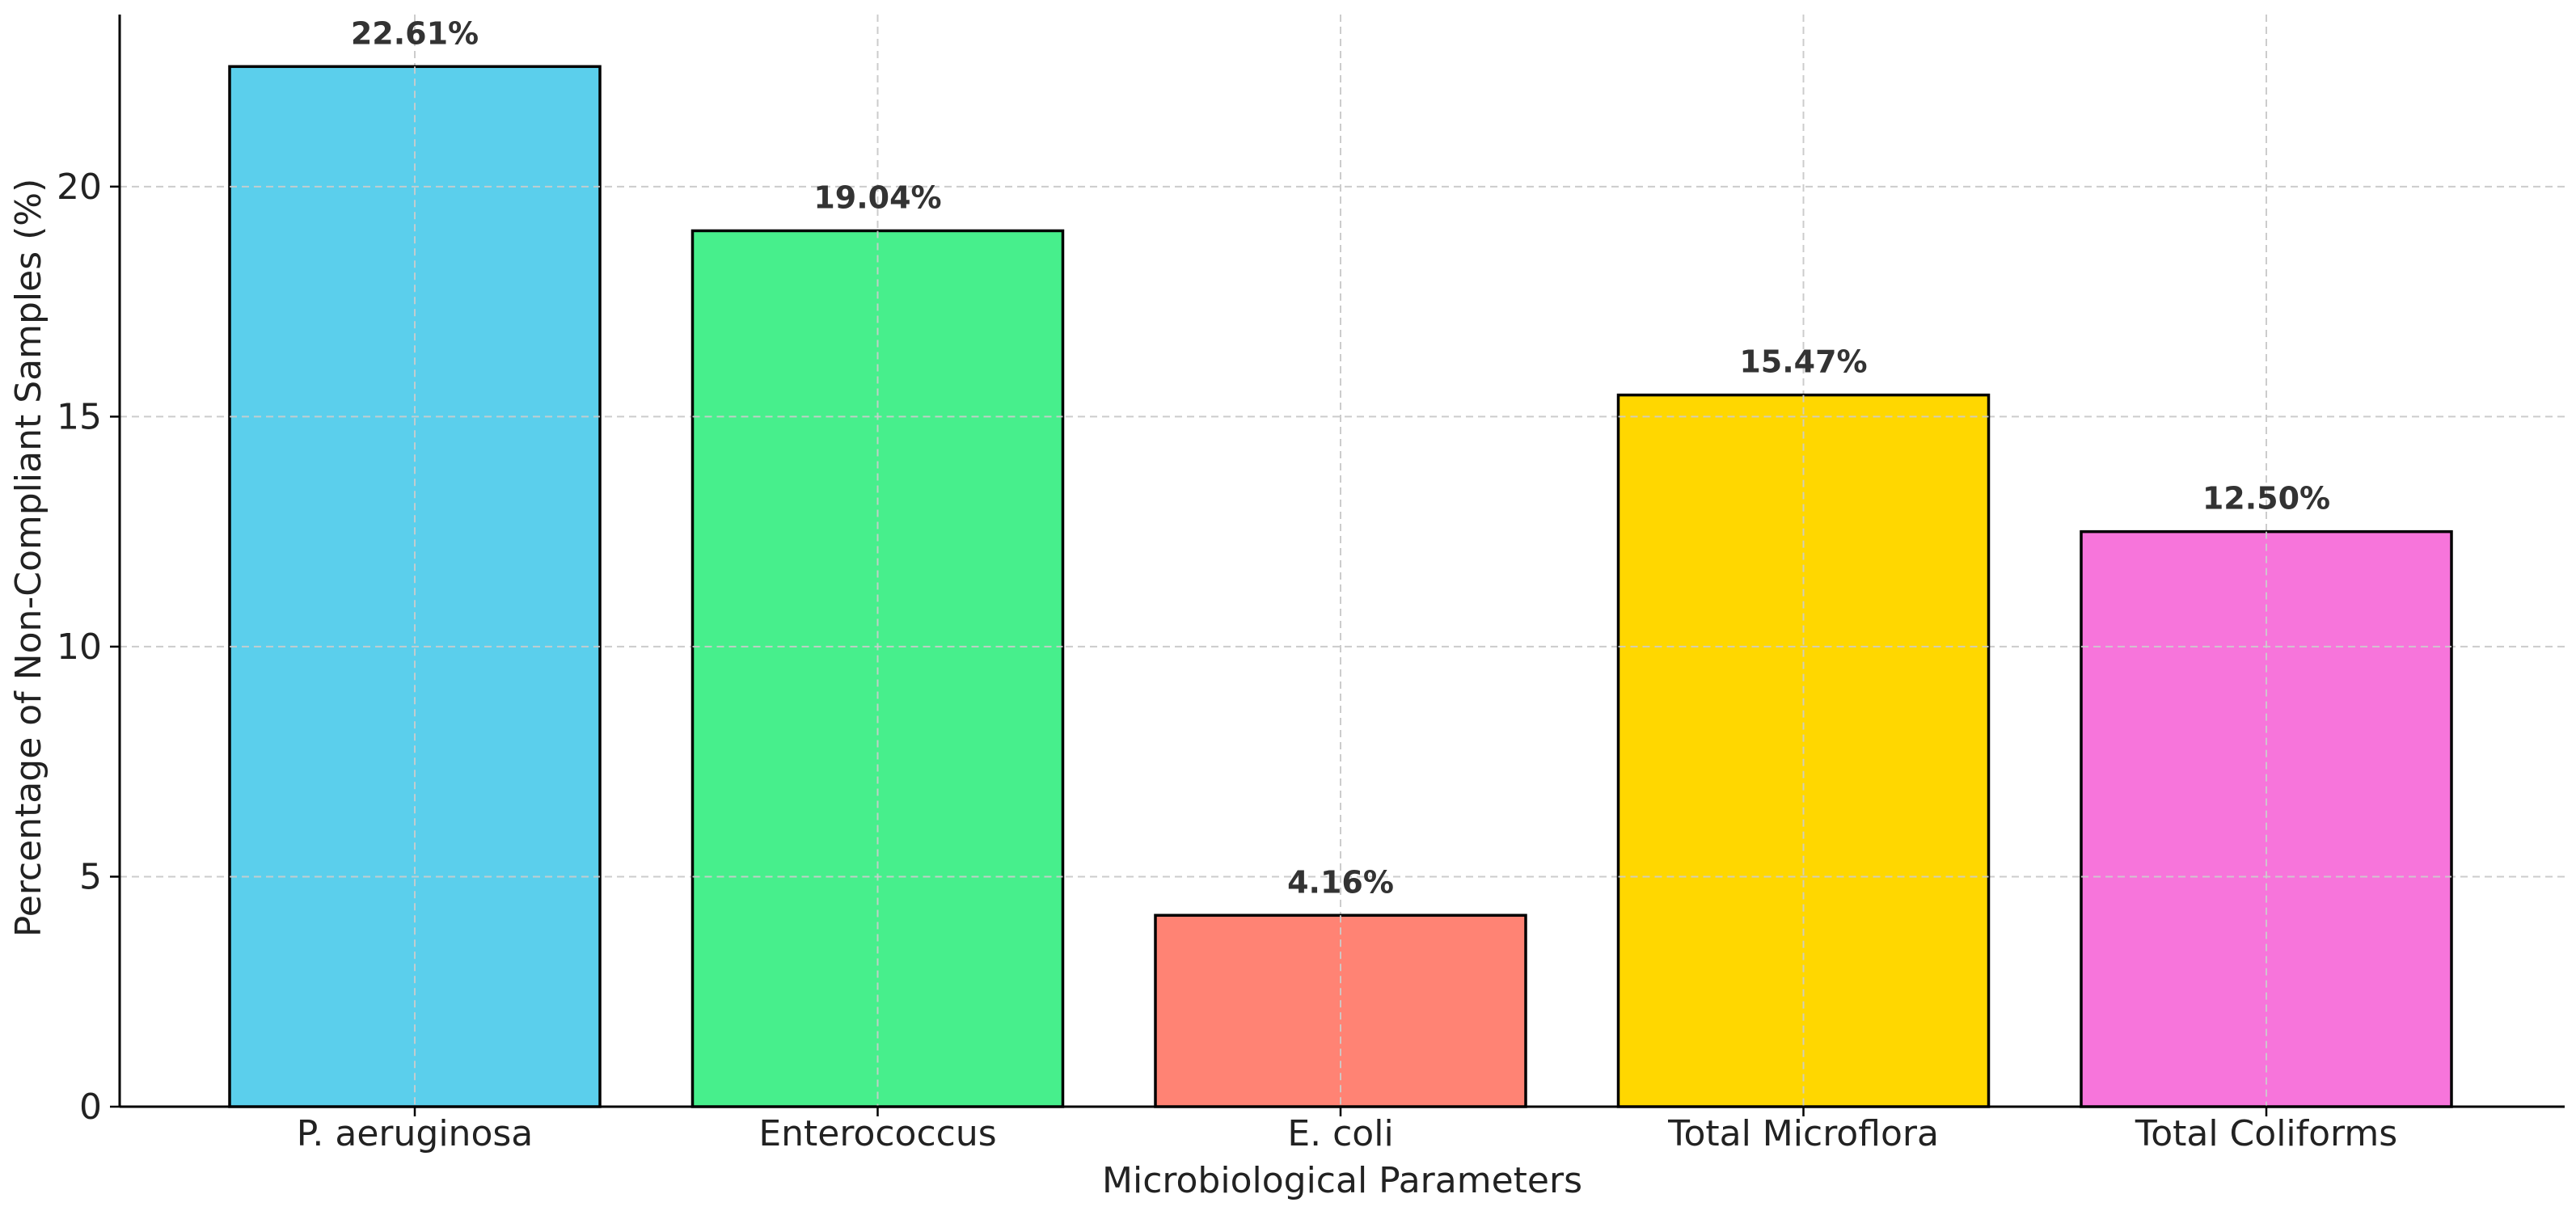 The image size is (2576, 1215). I want to click on data-label: 4.16%, so click(1340, 882).